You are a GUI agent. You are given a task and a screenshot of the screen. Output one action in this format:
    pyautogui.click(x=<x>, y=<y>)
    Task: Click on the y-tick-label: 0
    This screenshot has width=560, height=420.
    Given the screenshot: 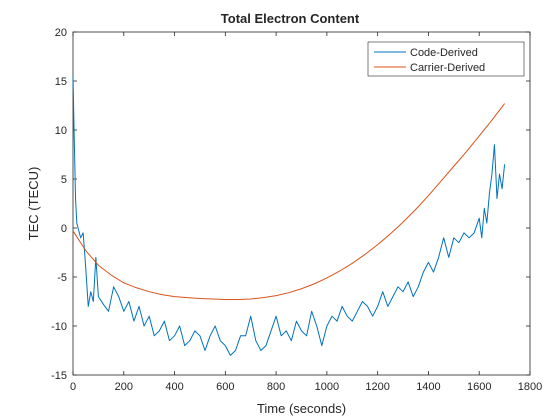 What is the action you would take?
    pyautogui.click(x=64, y=229)
    